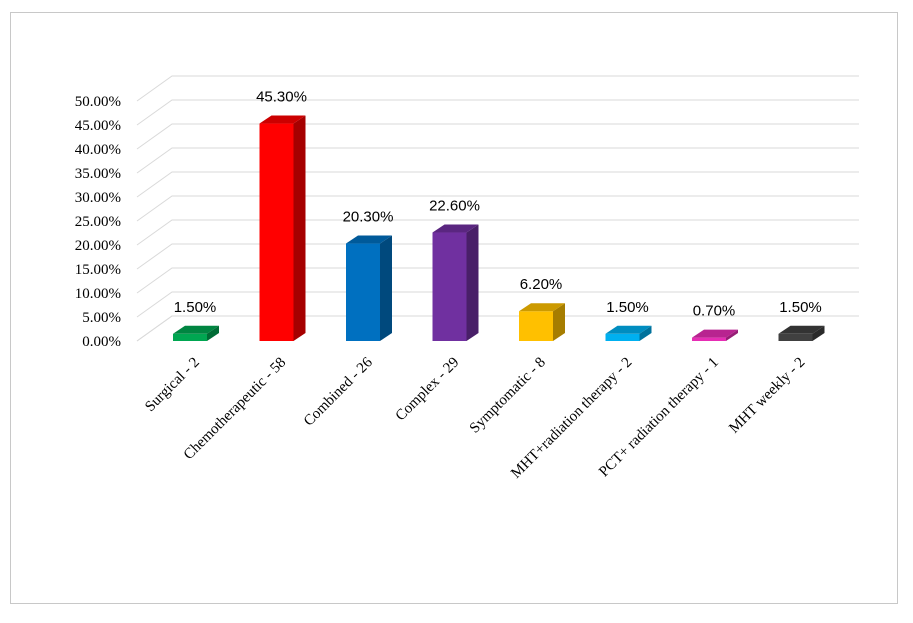 This screenshot has width=913, height=623. Describe the element at coordinates (714, 311) in the screenshot. I see `data-label: 0.70%` at that location.